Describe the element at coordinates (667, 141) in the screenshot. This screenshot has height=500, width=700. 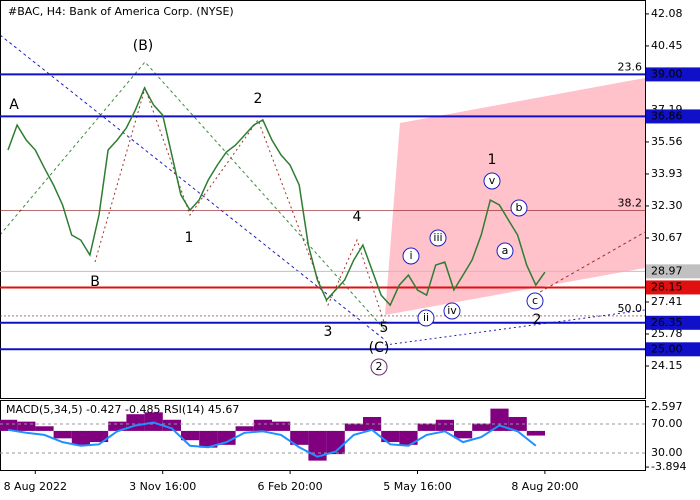
I see `y-tick-label: 35.56` at that location.